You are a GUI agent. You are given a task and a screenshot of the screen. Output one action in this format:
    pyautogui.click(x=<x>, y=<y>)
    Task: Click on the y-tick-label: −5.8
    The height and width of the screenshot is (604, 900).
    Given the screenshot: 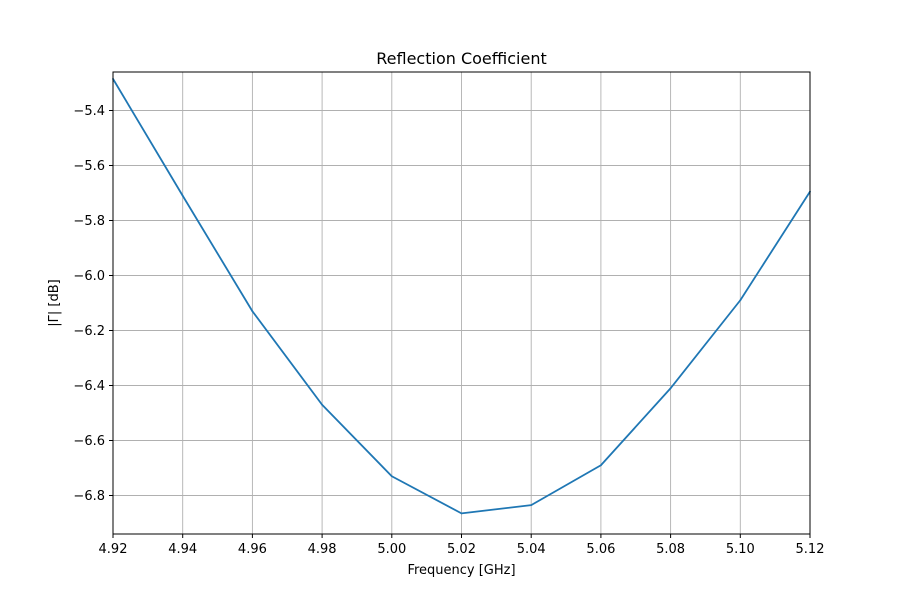 What is the action you would take?
    pyautogui.click(x=89, y=221)
    